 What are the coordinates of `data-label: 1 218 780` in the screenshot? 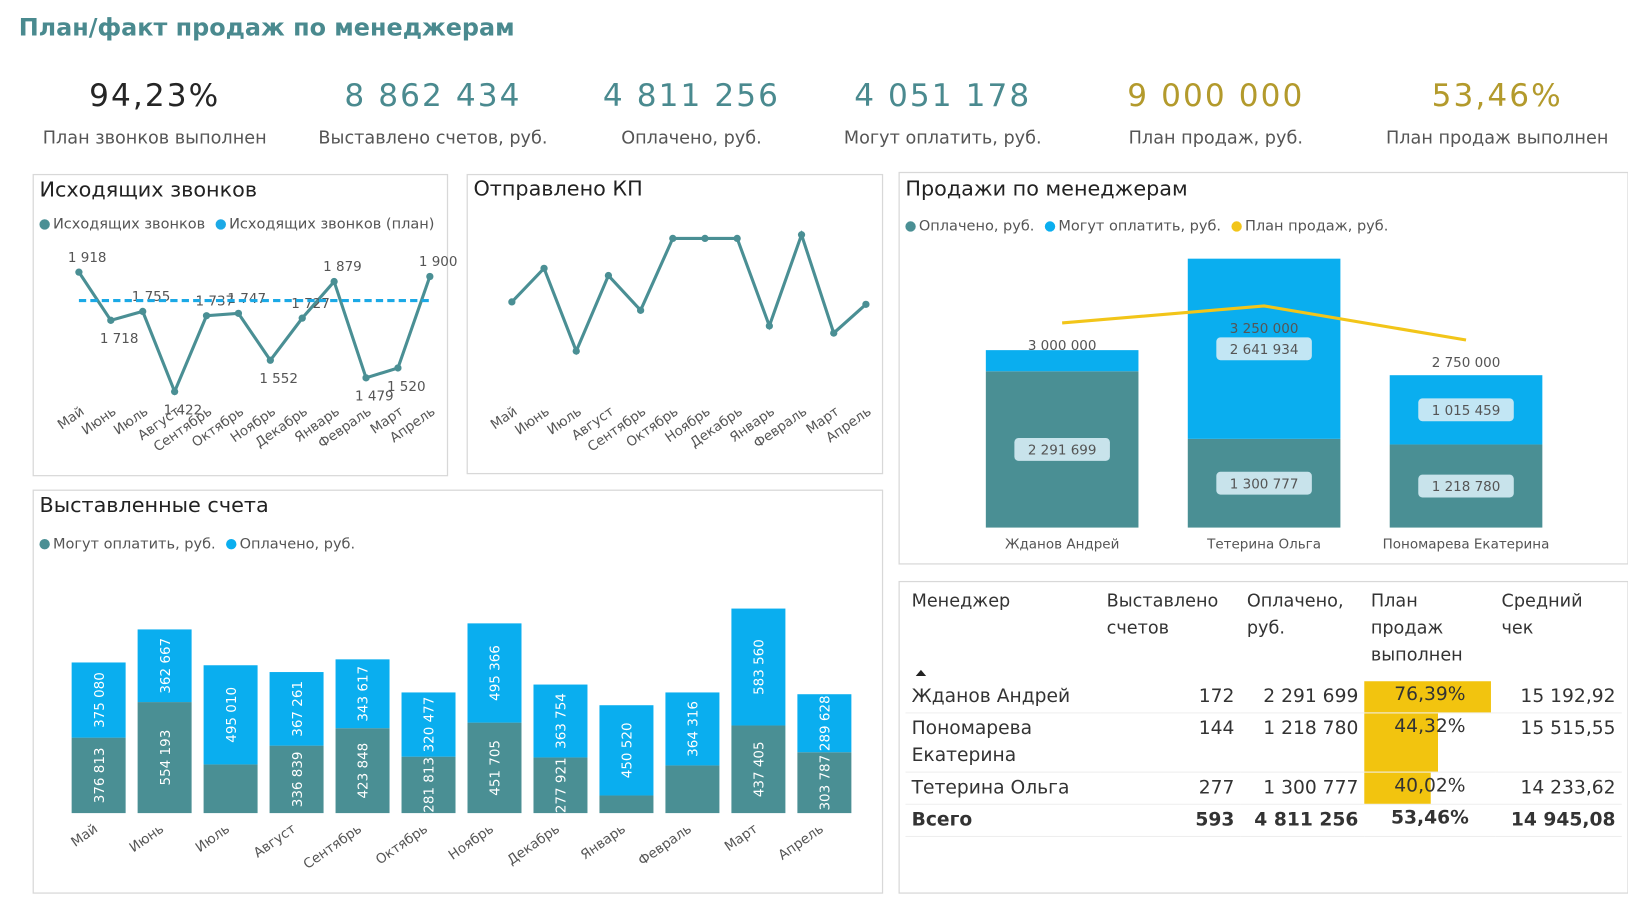 It's located at (1466, 487).